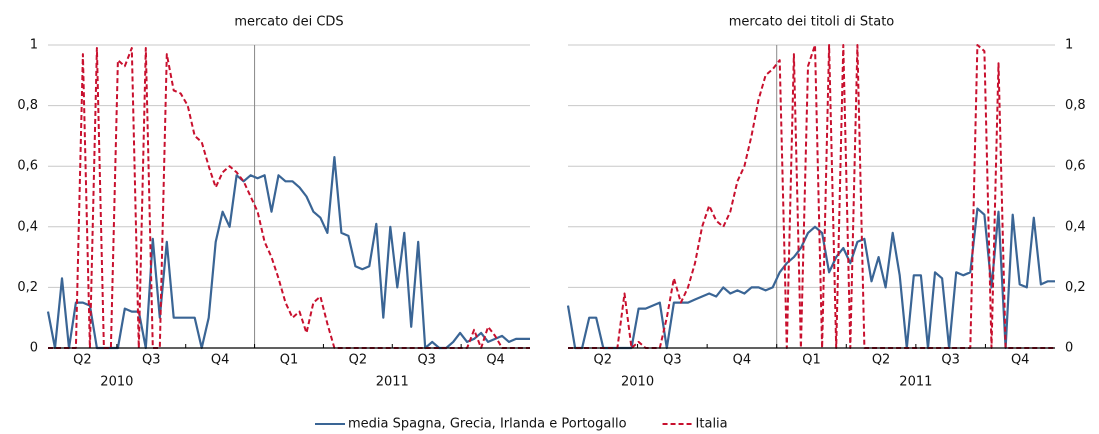 Image resolution: width=1099 pixels, height=434 pixels. Describe the element at coordinates (810, 278) in the screenshot. I see `series-line` at that location.